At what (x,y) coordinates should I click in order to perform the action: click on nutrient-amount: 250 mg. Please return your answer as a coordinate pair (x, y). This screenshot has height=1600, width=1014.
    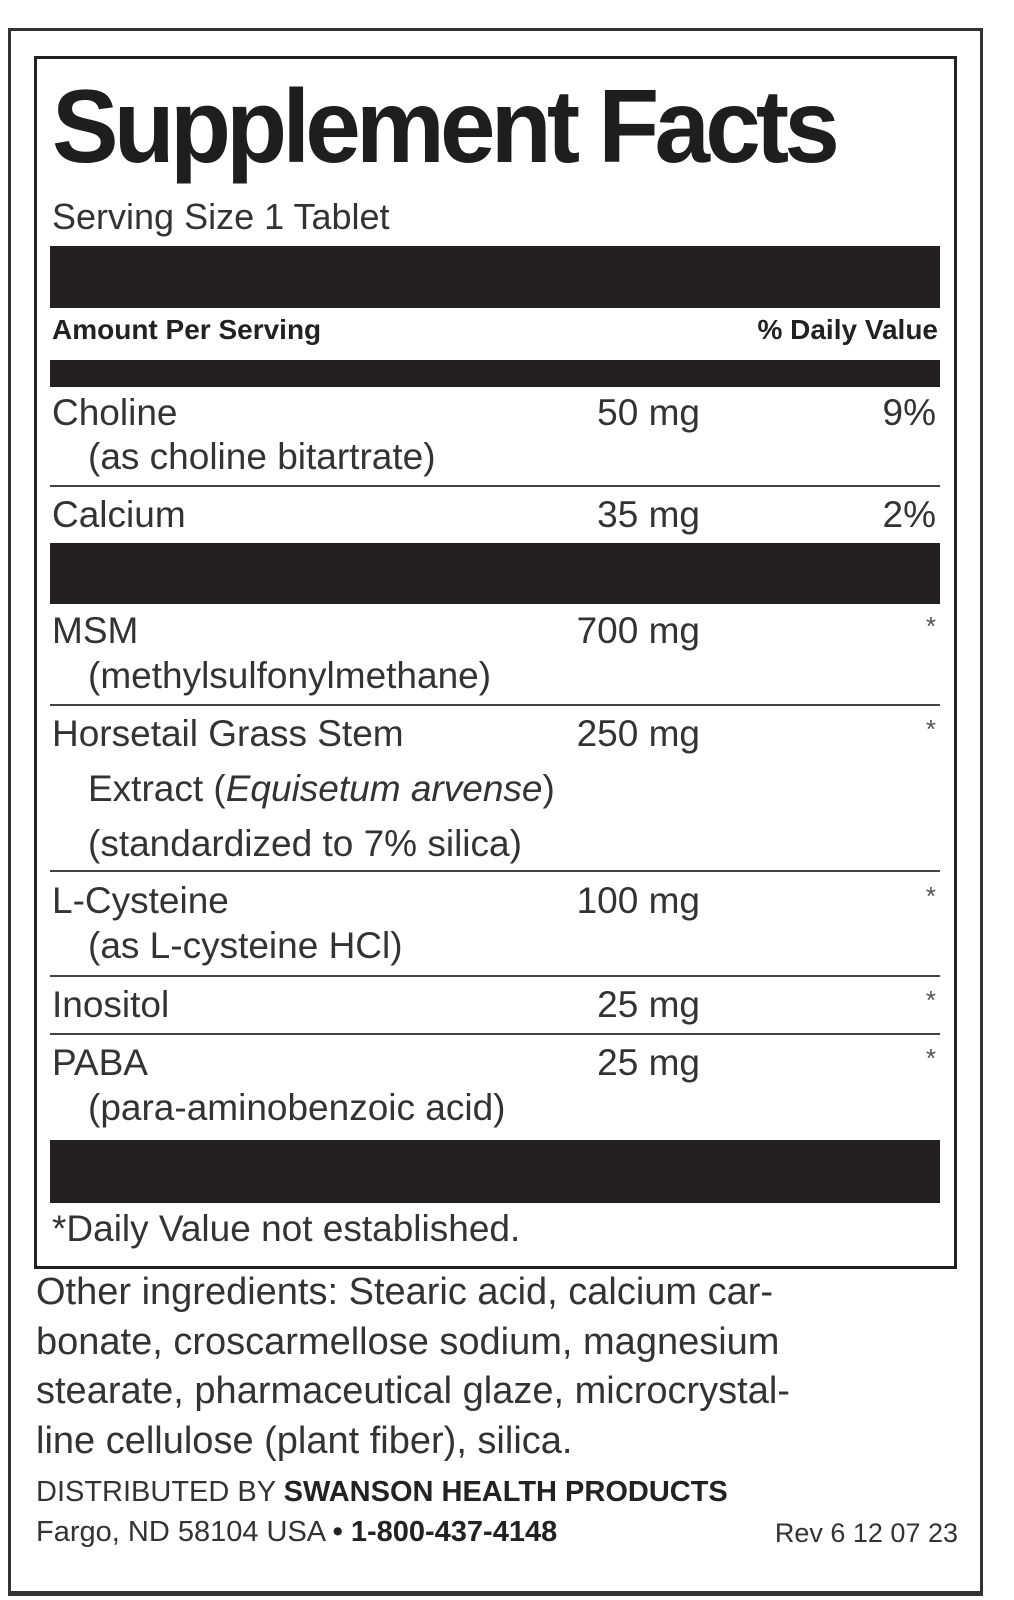
    Looking at the image, I should click on (638, 733).